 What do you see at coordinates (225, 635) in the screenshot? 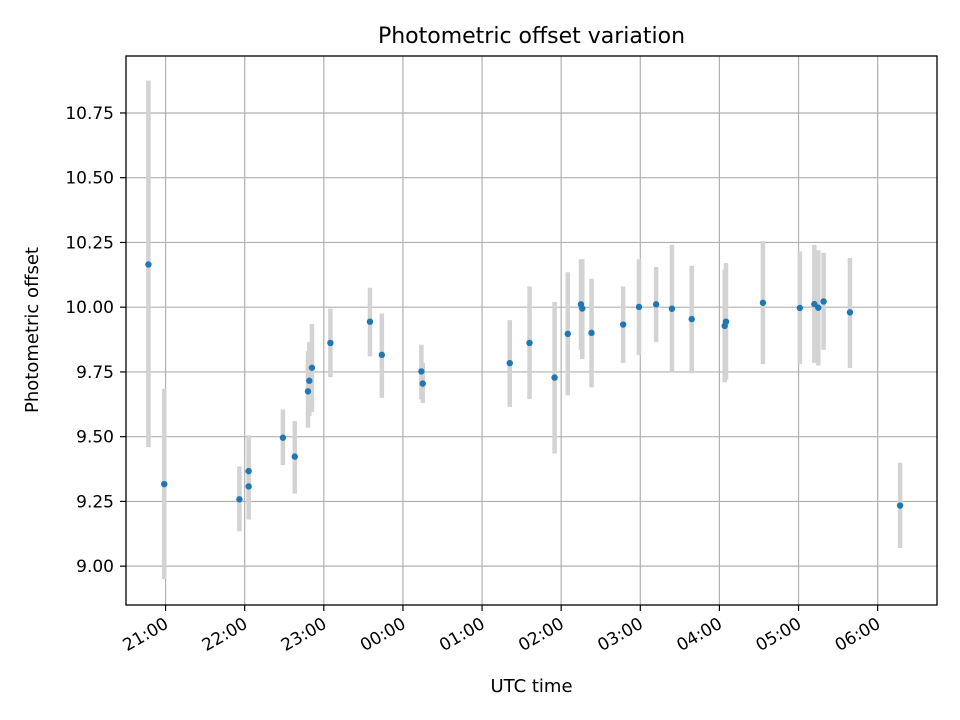
I see `x-tick-label: 22:00` at bounding box center [225, 635].